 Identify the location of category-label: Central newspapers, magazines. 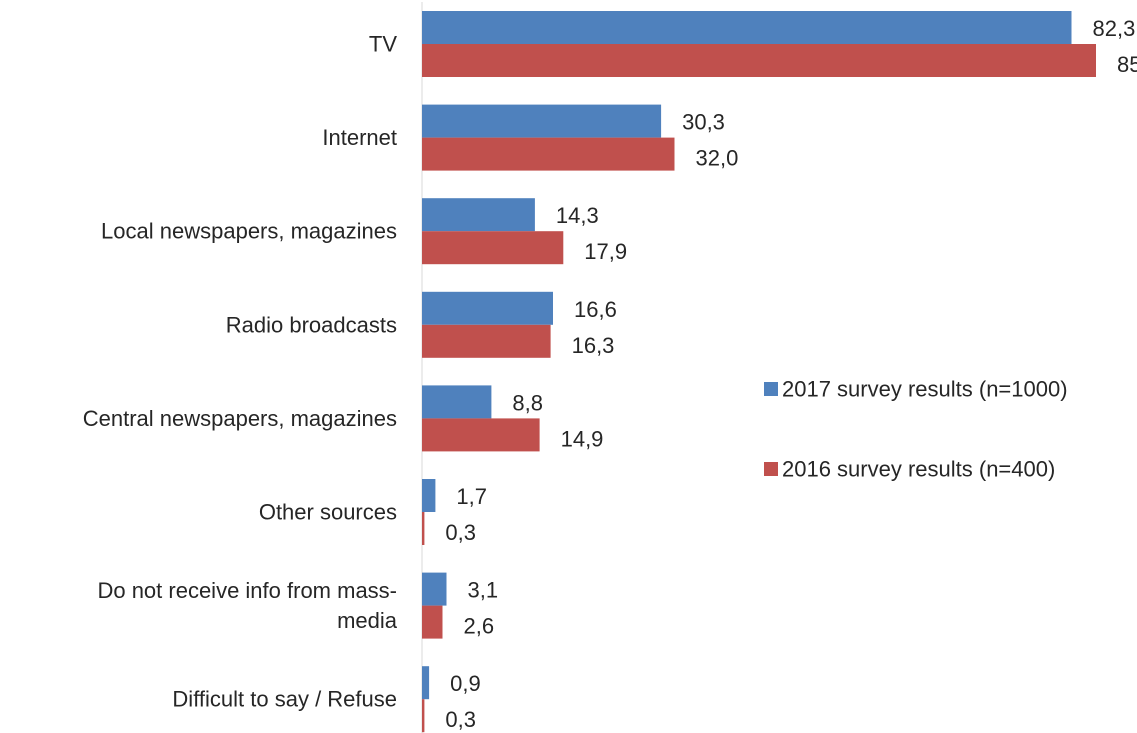
(240, 418).